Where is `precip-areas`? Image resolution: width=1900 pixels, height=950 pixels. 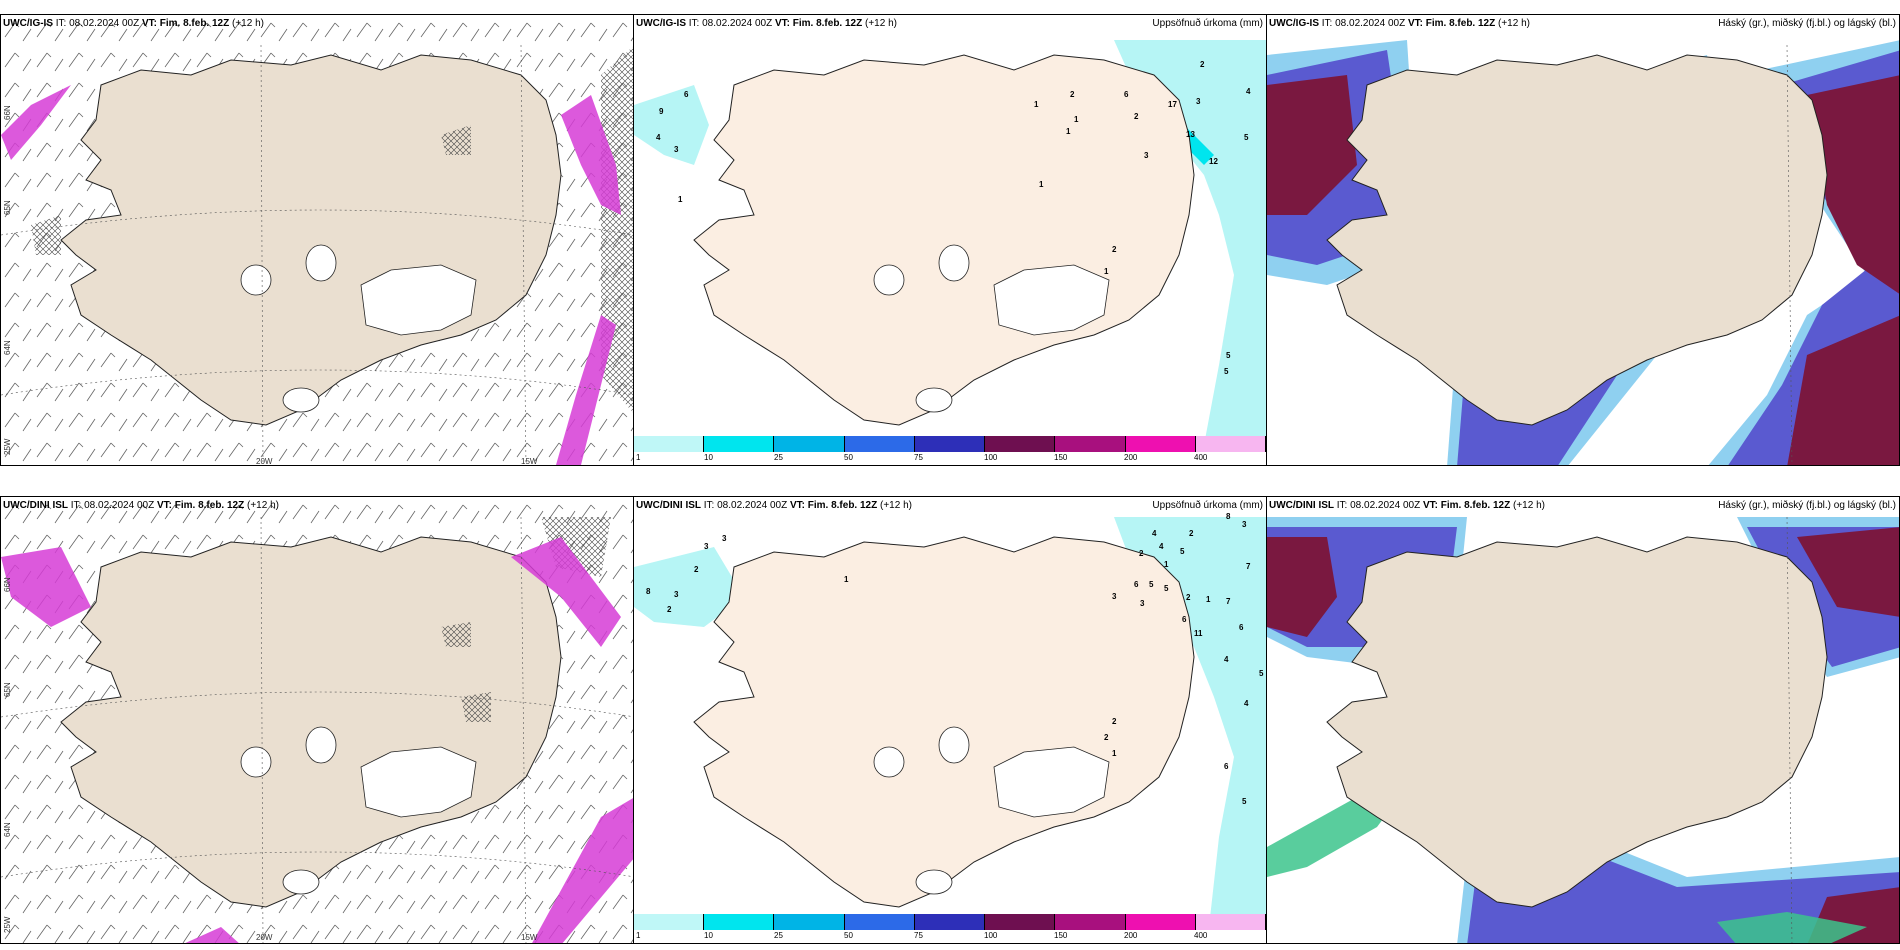 precip-areas is located at coordinates (950, 242).